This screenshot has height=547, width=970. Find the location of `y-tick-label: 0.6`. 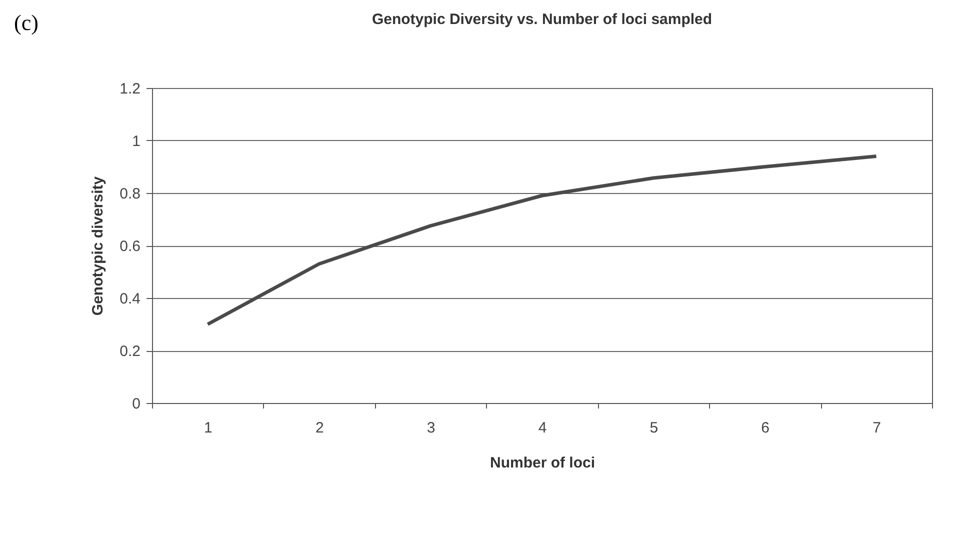

y-tick-label: 0.6 is located at coordinates (130, 246).